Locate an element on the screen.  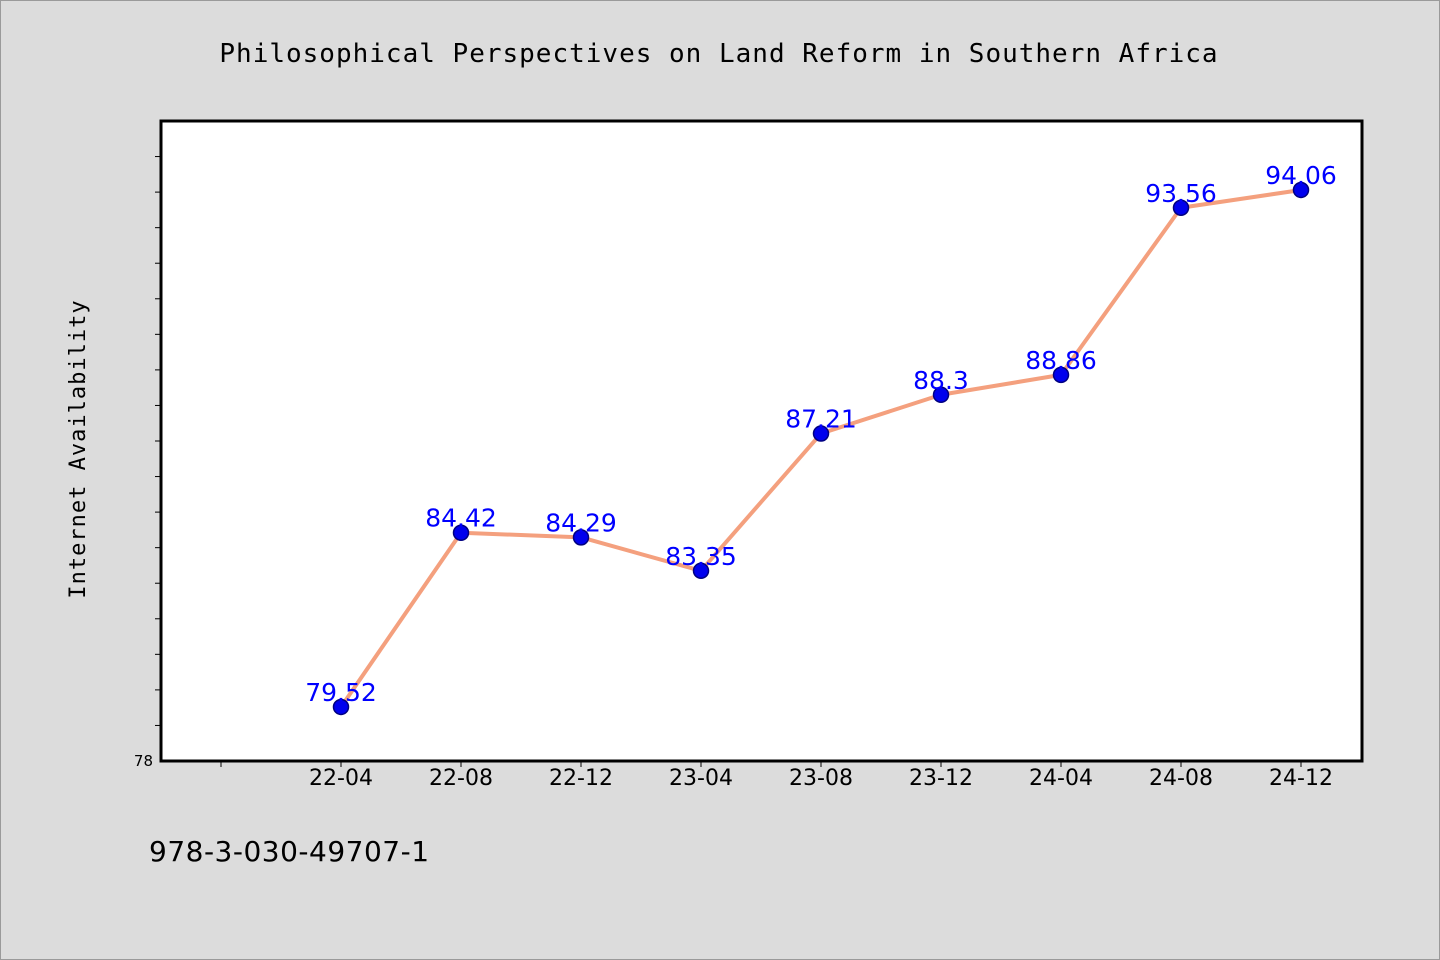
data-label: 87.21 is located at coordinates (821, 419).